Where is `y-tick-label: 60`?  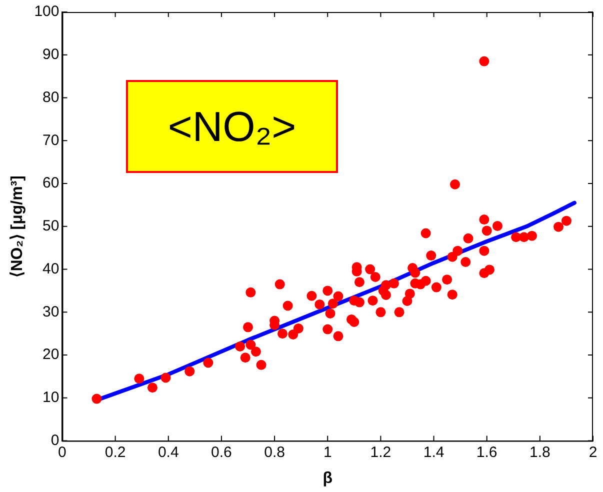
y-tick-label: 60 is located at coordinates (51, 183).